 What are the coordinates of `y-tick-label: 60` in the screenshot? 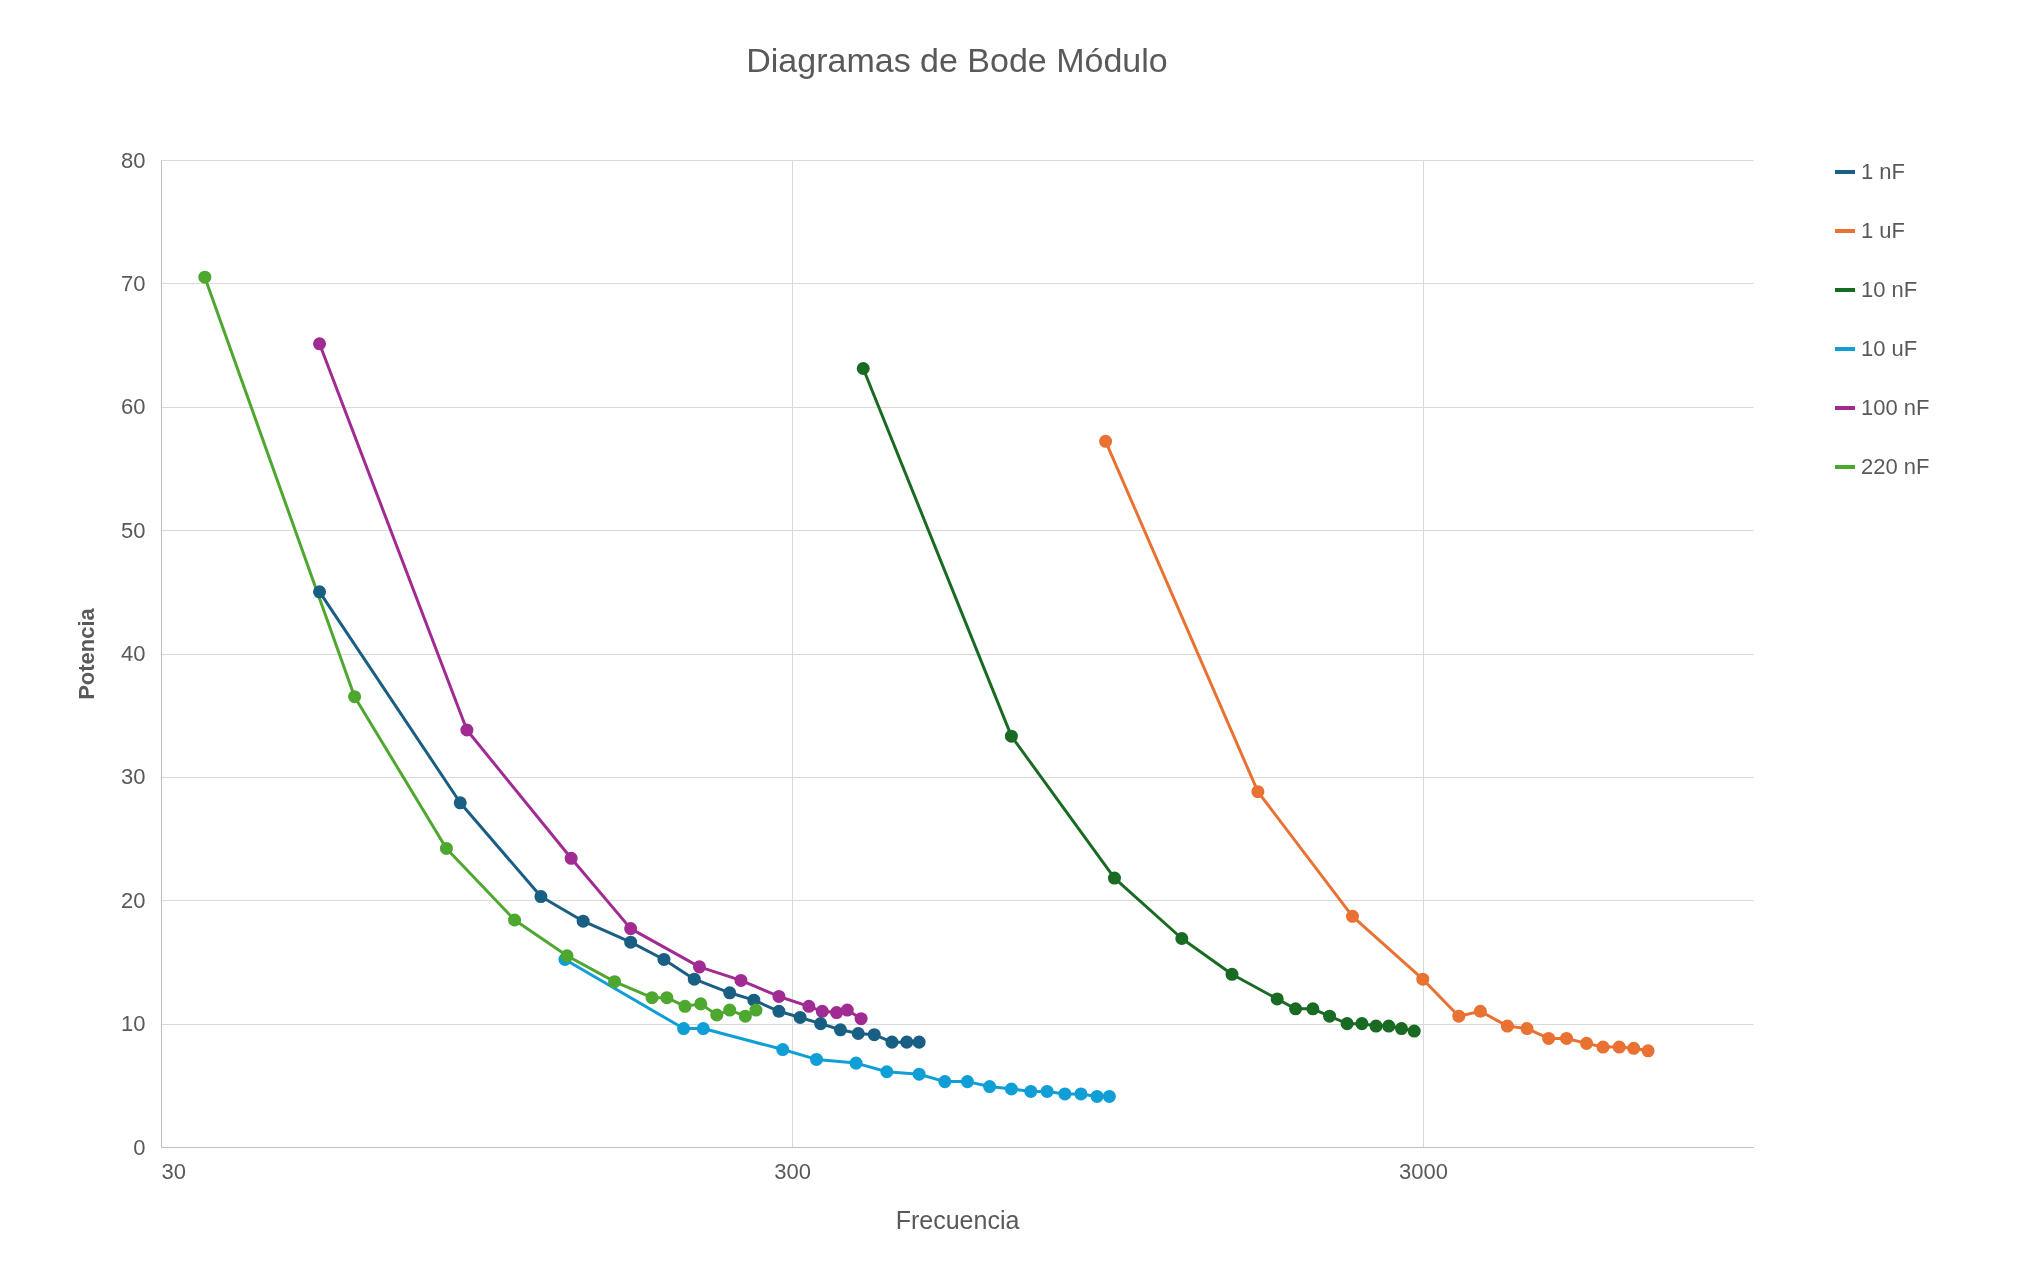 It's located at (133, 407).